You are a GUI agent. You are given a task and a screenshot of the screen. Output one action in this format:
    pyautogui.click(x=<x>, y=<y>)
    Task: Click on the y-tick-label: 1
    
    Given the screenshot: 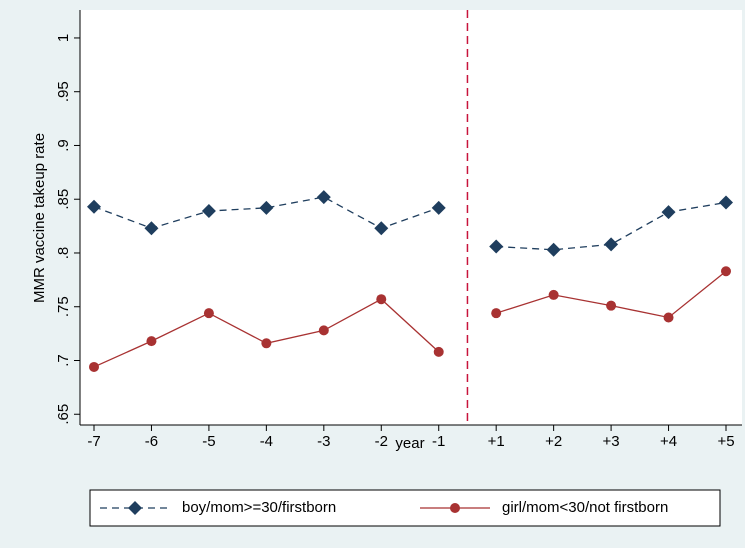 What is the action you would take?
    pyautogui.click(x=63, y=38)
    